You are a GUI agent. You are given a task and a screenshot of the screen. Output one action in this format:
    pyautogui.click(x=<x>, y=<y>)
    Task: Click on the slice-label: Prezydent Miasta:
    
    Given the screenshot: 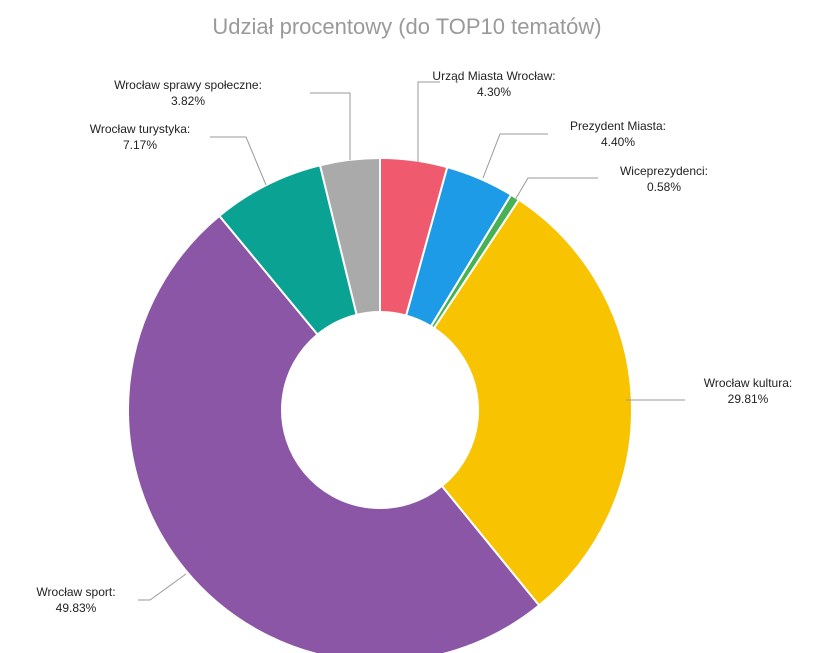 What is the action you would take?
    pyautogui.click(x=618, y=126)
    